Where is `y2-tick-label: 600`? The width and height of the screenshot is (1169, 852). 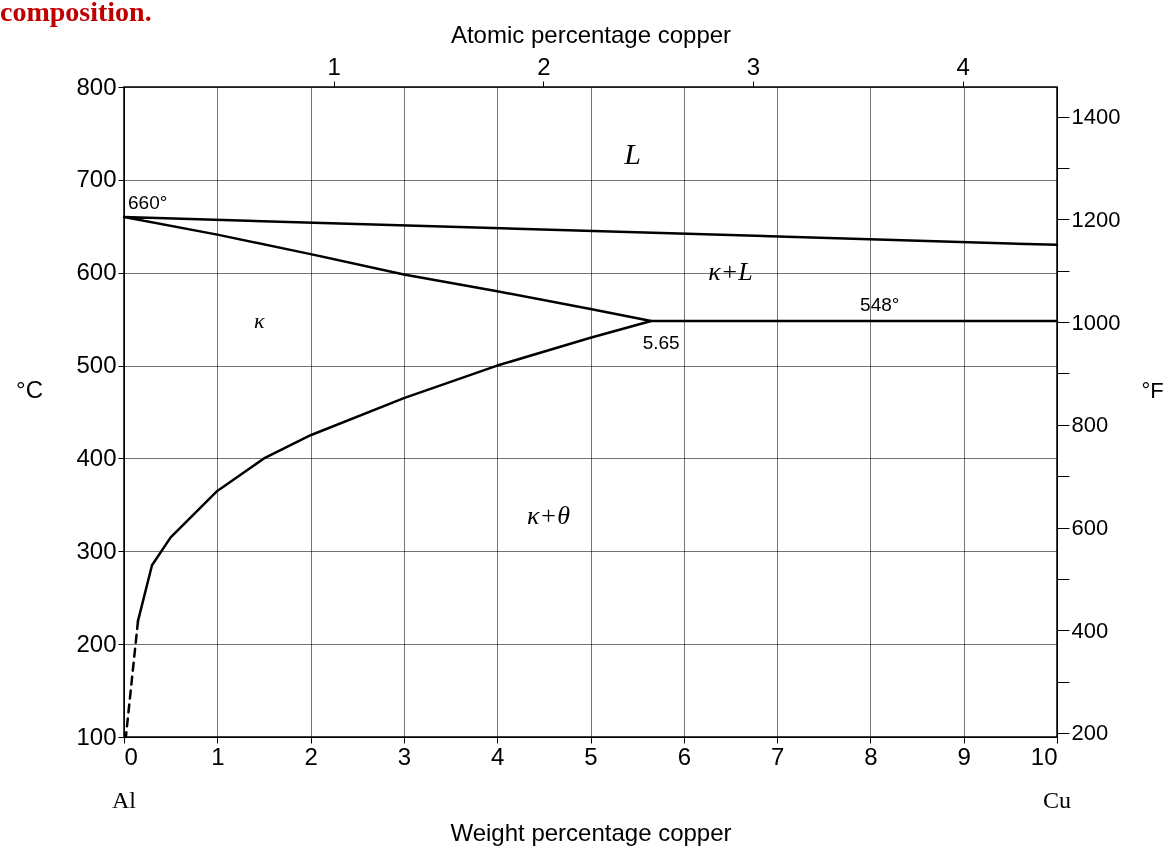 y2-tick-label: 600 is located at coordinates (1090, 528).